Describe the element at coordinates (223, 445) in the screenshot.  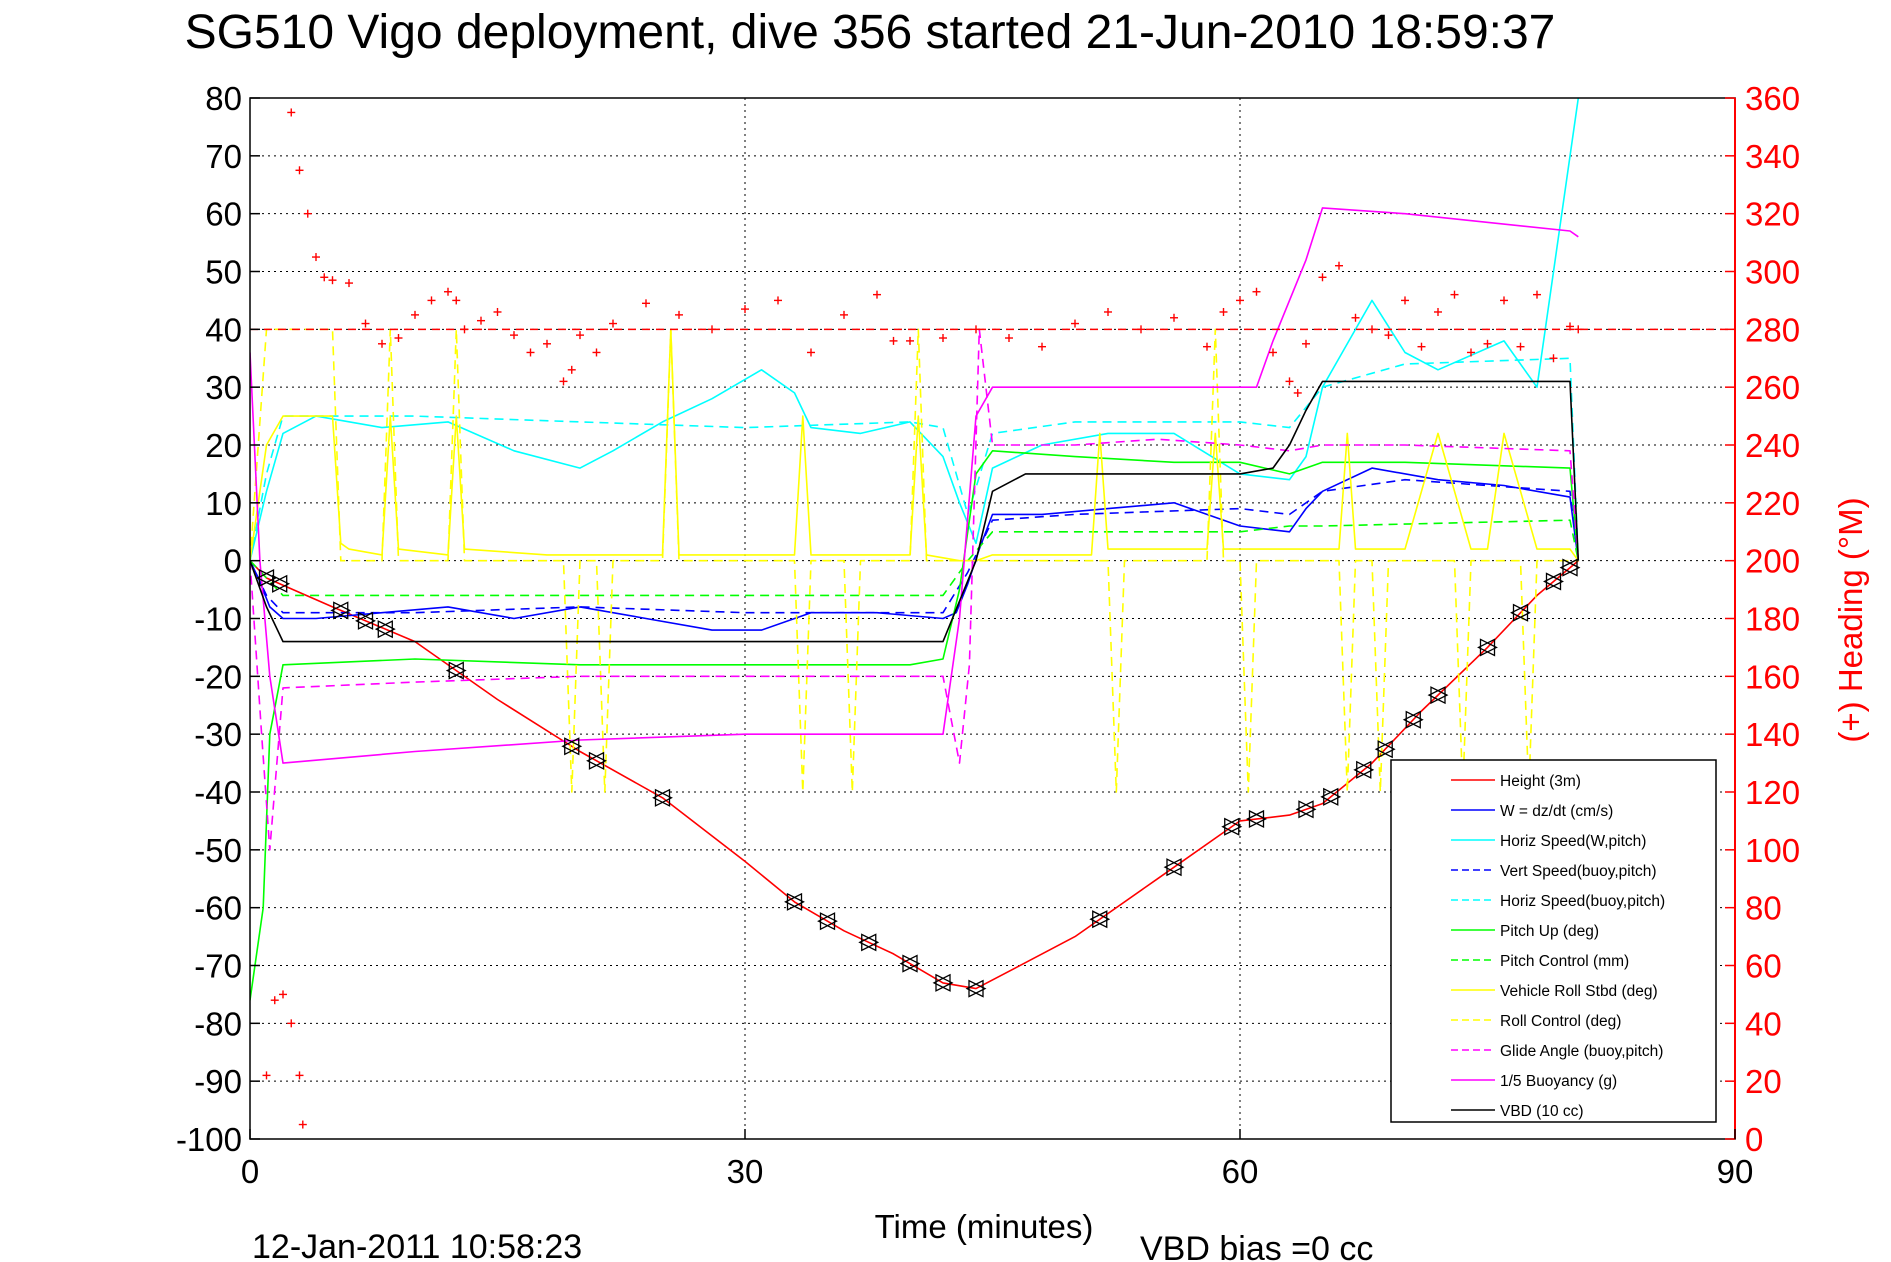
I see `y-tick-label-6: 20` at that location.